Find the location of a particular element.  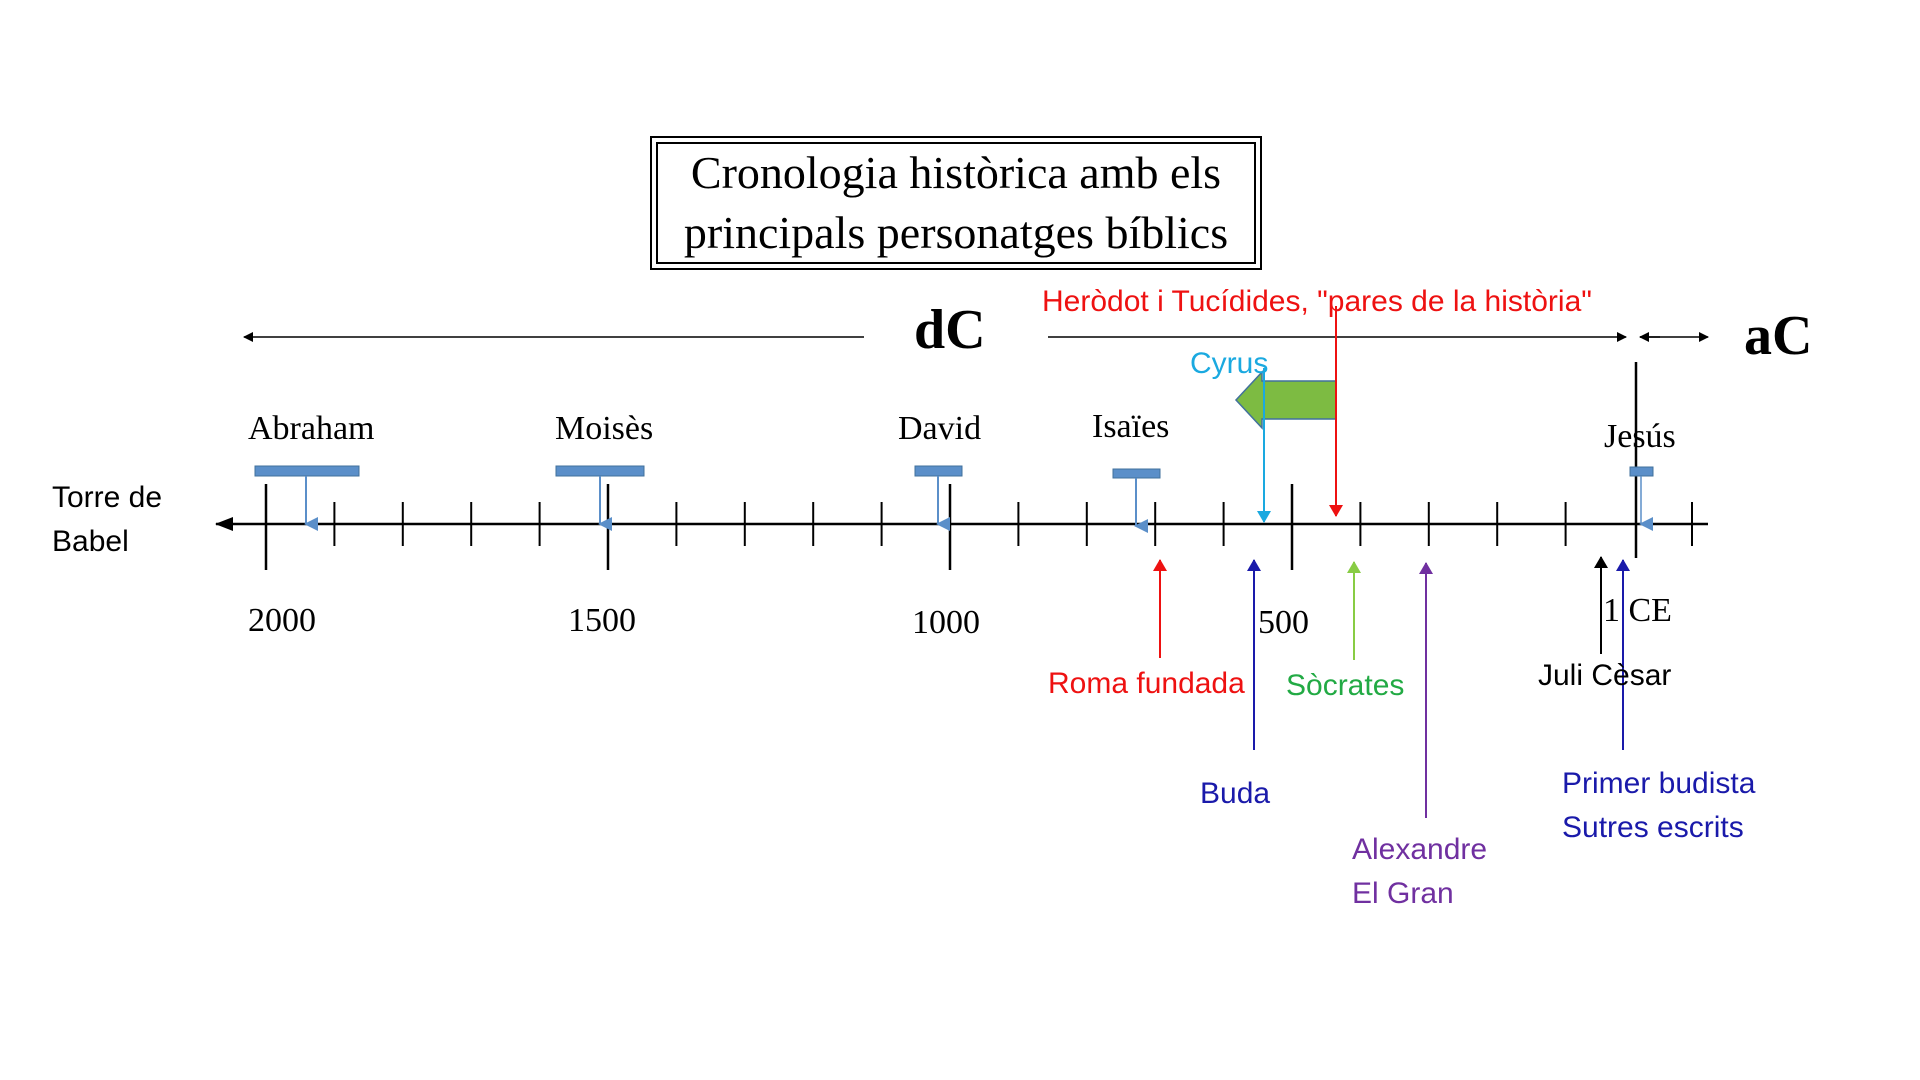

event-budista-line-2: Sutres escrits is located at coordinates (1653, 827).